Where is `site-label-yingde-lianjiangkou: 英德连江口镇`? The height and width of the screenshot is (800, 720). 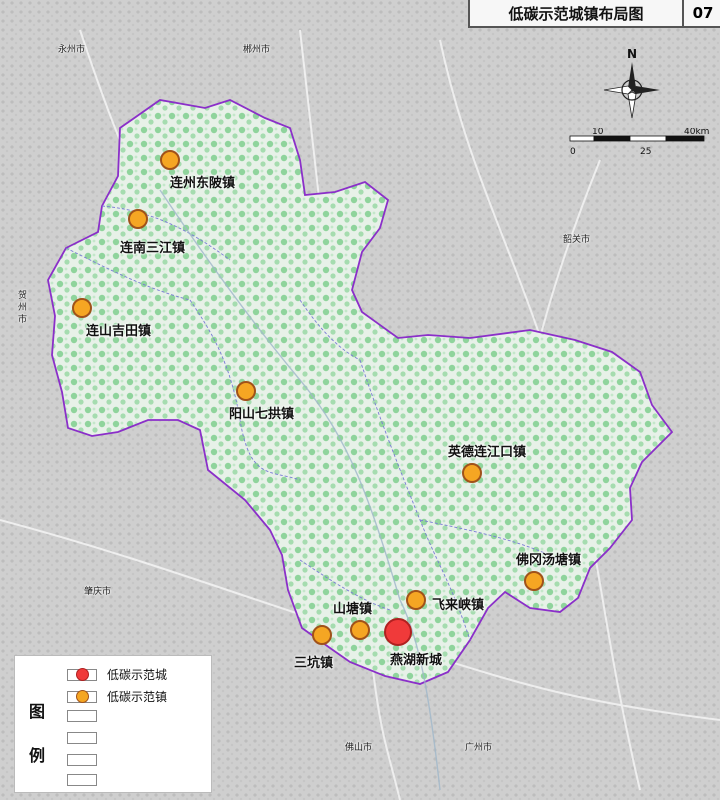 site-label-yingde-lianjiangkou: 英德连江口镇 is located at coordinates (487, 452).